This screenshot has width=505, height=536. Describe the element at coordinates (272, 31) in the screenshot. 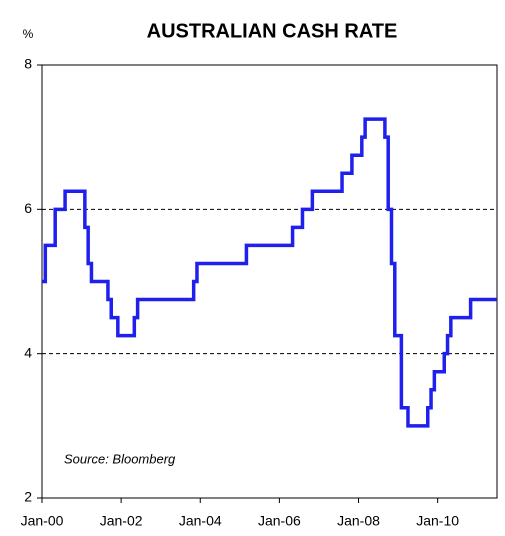

I see `chart-title: AUSTRALIAN CASH RATE` at that location.